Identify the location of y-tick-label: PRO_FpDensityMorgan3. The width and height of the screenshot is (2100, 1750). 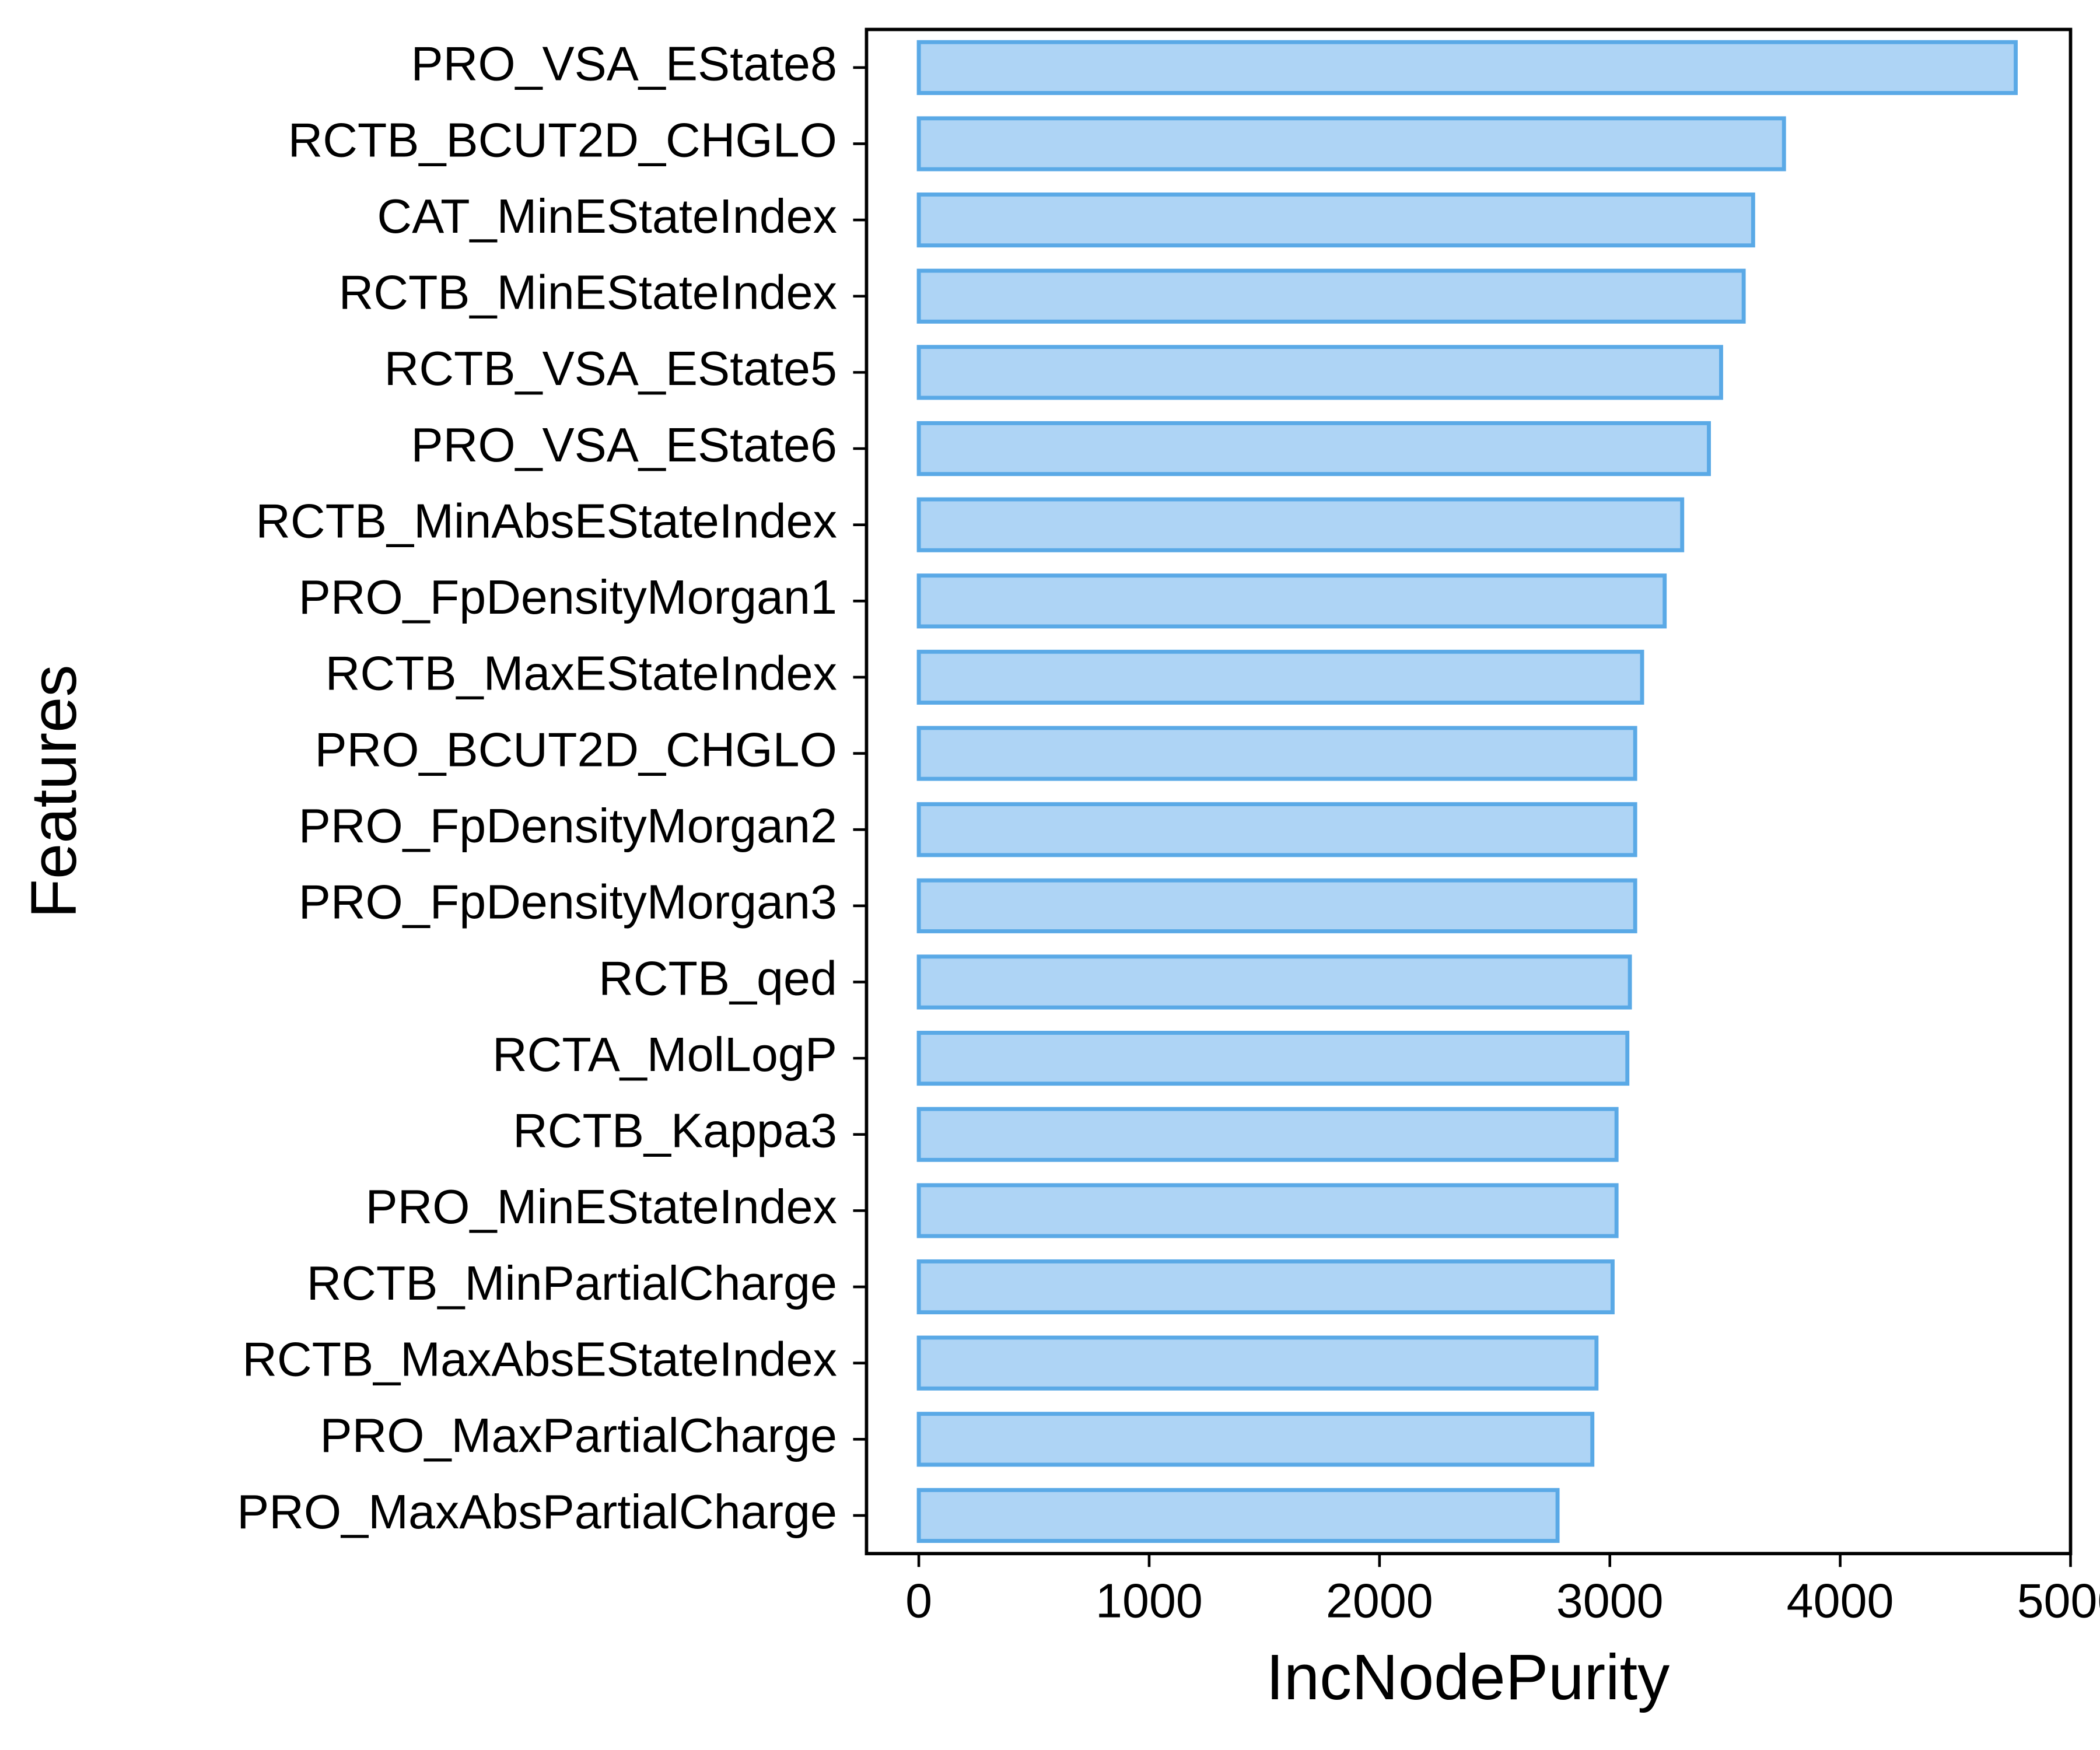
(568, 902).